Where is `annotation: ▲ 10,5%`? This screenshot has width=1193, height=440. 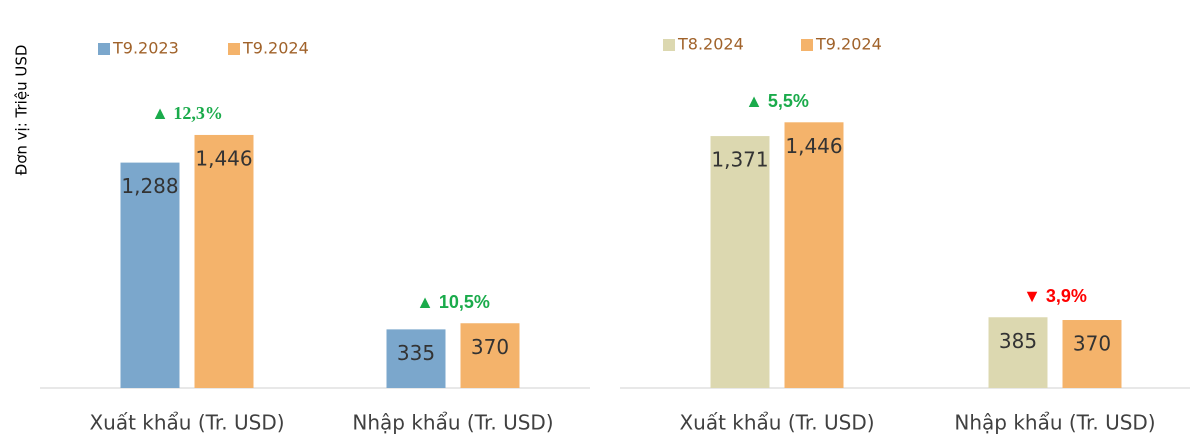
annotation: ▲ 10,5% is located at coordinates (453, 302).